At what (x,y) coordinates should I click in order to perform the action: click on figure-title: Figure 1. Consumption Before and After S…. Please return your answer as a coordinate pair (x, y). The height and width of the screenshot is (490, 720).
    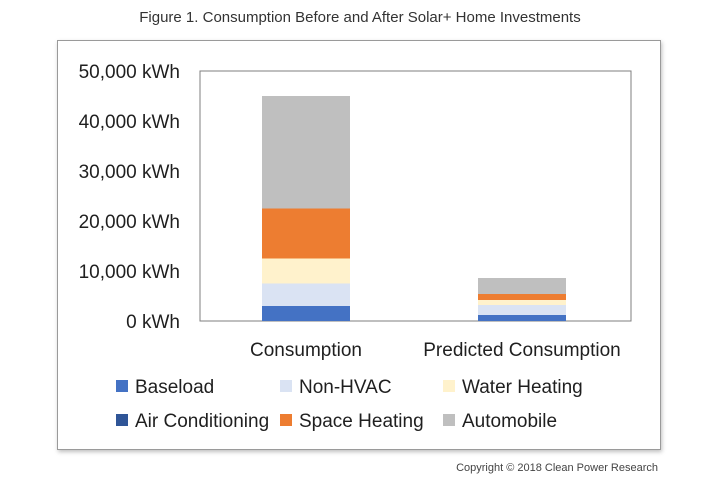
    Looking at the image, I should click on (360, 17).